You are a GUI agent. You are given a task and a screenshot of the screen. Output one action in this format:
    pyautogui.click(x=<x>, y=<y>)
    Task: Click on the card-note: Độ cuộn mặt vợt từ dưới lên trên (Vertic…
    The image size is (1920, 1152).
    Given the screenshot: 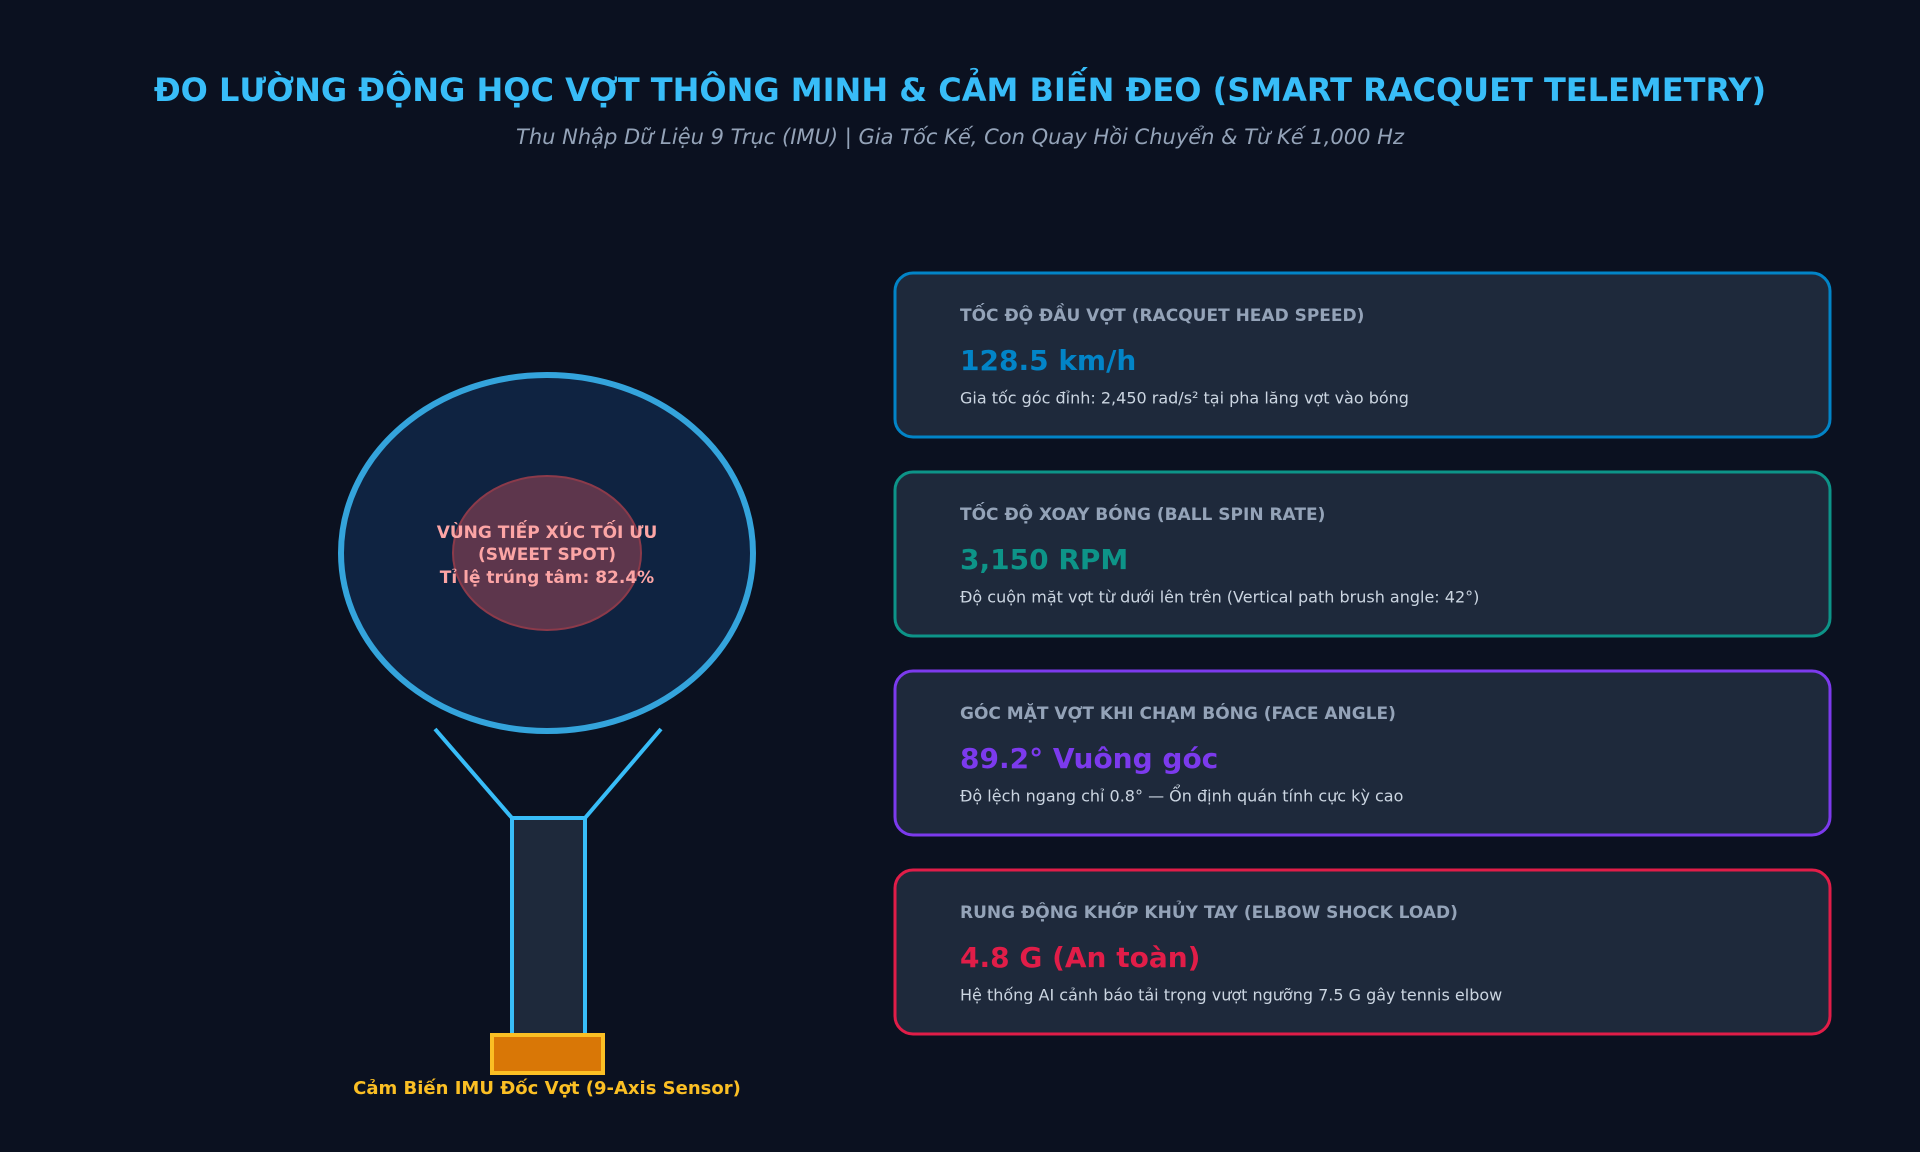 What is the action you would take?
    pyautogui.click(x=1219, y=597)
    